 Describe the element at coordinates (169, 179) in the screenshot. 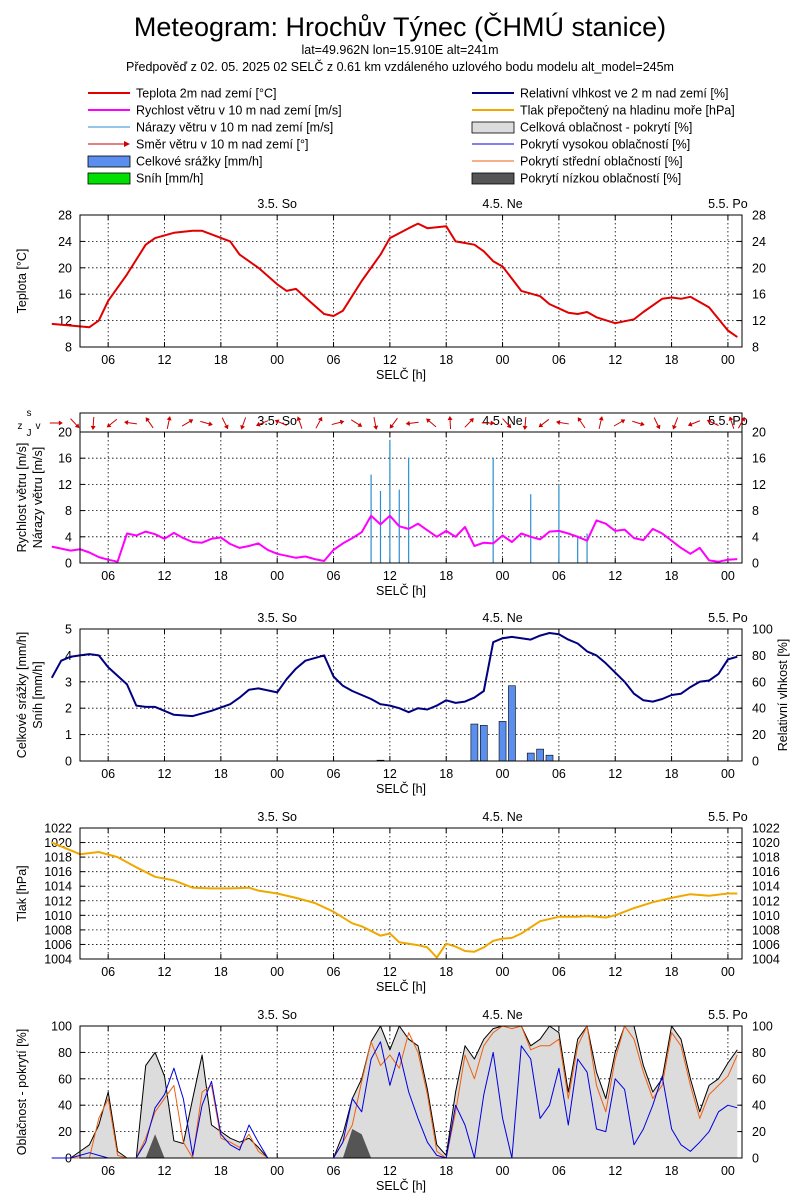

I see `legend-label: Sníh [mm/h]` at that location.